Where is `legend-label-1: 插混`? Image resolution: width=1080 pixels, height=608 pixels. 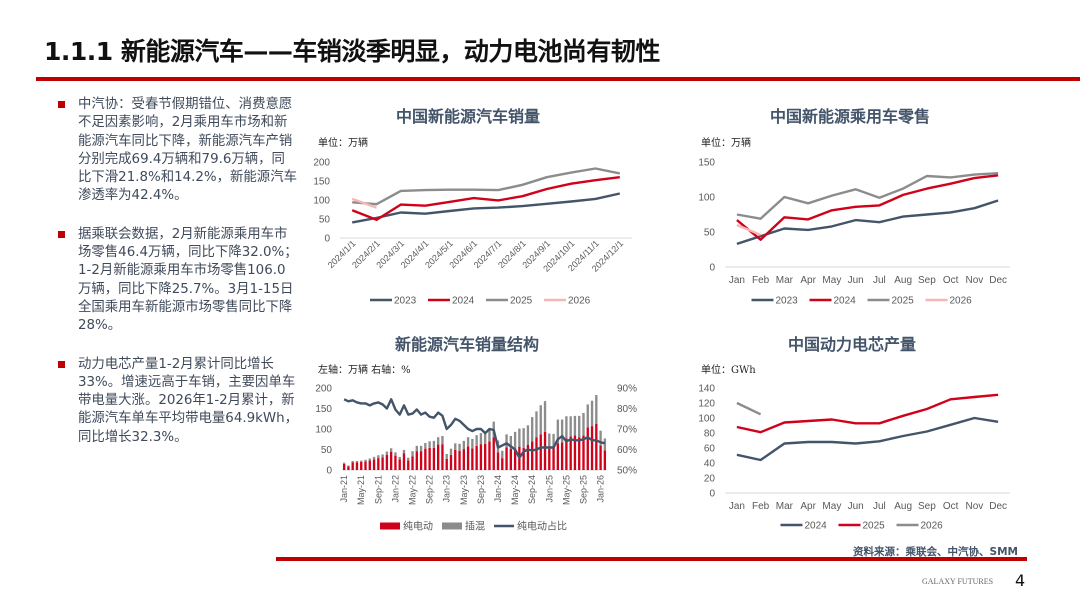
legend-label-1: 插混 is located at coordinates (475, 526).